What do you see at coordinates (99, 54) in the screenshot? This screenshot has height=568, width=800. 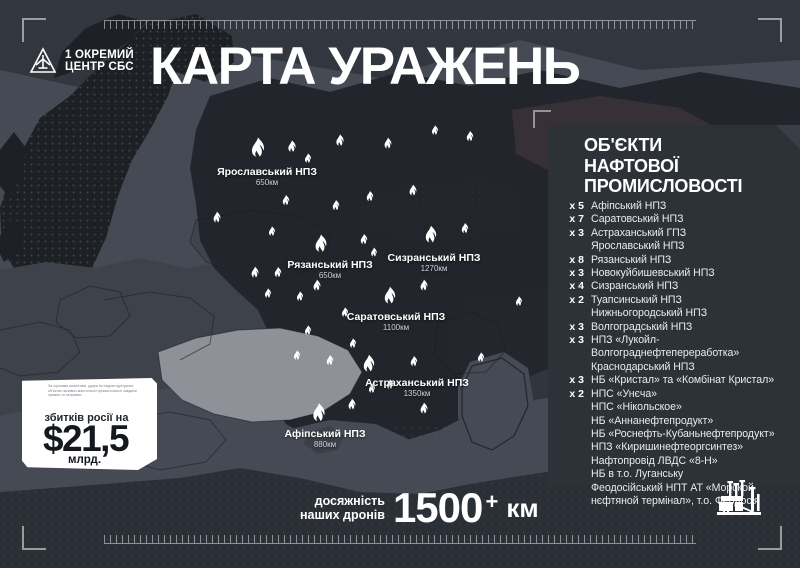 I see `logo-line-1: 1 ОКРЕМИЙ` at bounding box center [99, 54].